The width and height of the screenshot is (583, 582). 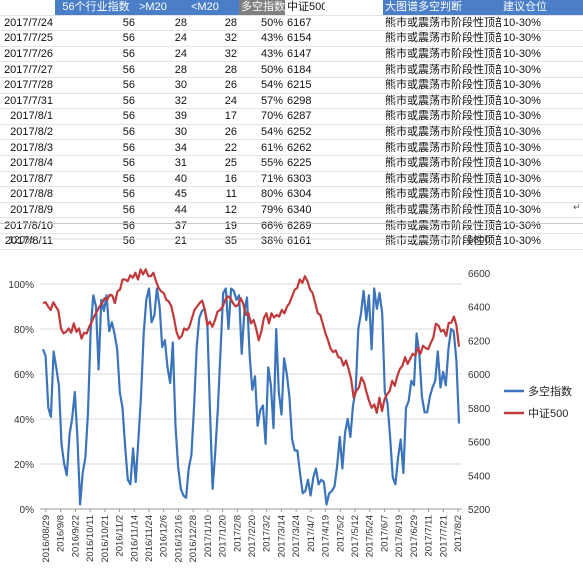 I want to click on table-cell: 6287, so click(x=305, y=116).